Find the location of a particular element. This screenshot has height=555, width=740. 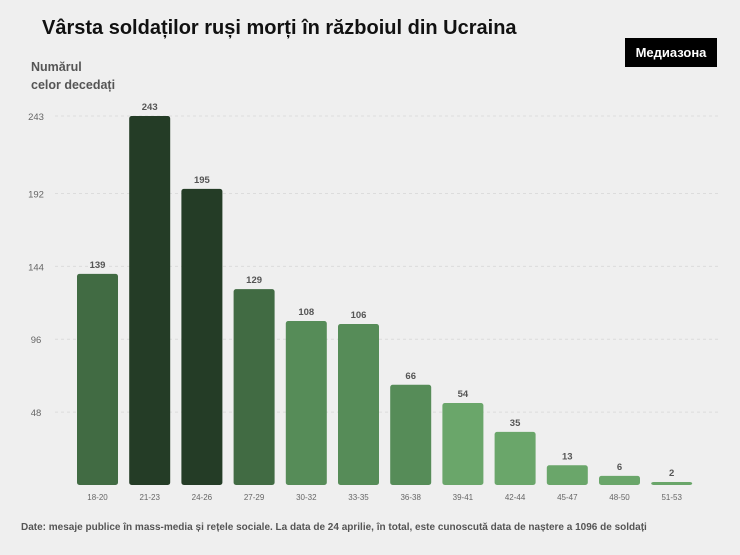

data-label: 139 is located at coordinates (98, 265).